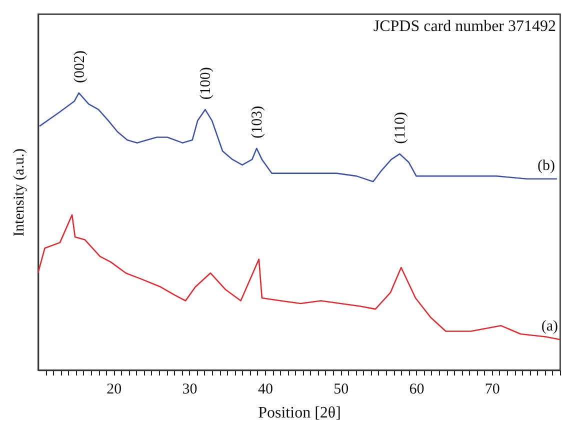 This screenshot has width=562, height=436. I want to click on x-tick-label: 40, so click(265, 390).